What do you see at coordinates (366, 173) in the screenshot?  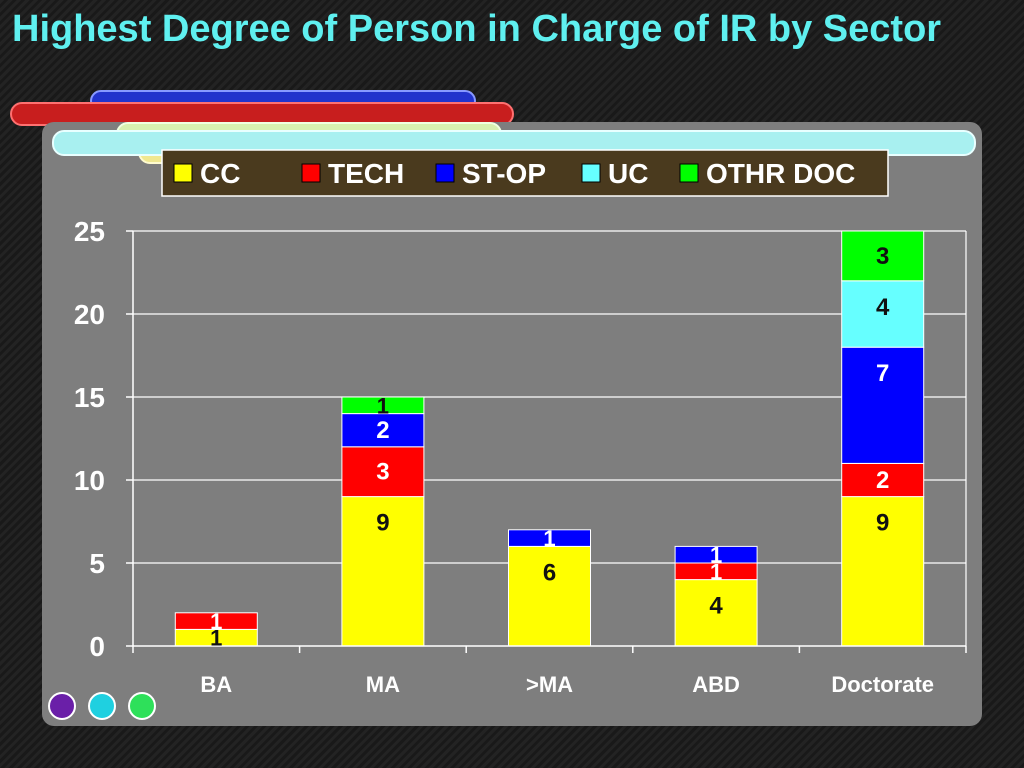 I see `legend-label: TECH` at bounding box center [366, 173].